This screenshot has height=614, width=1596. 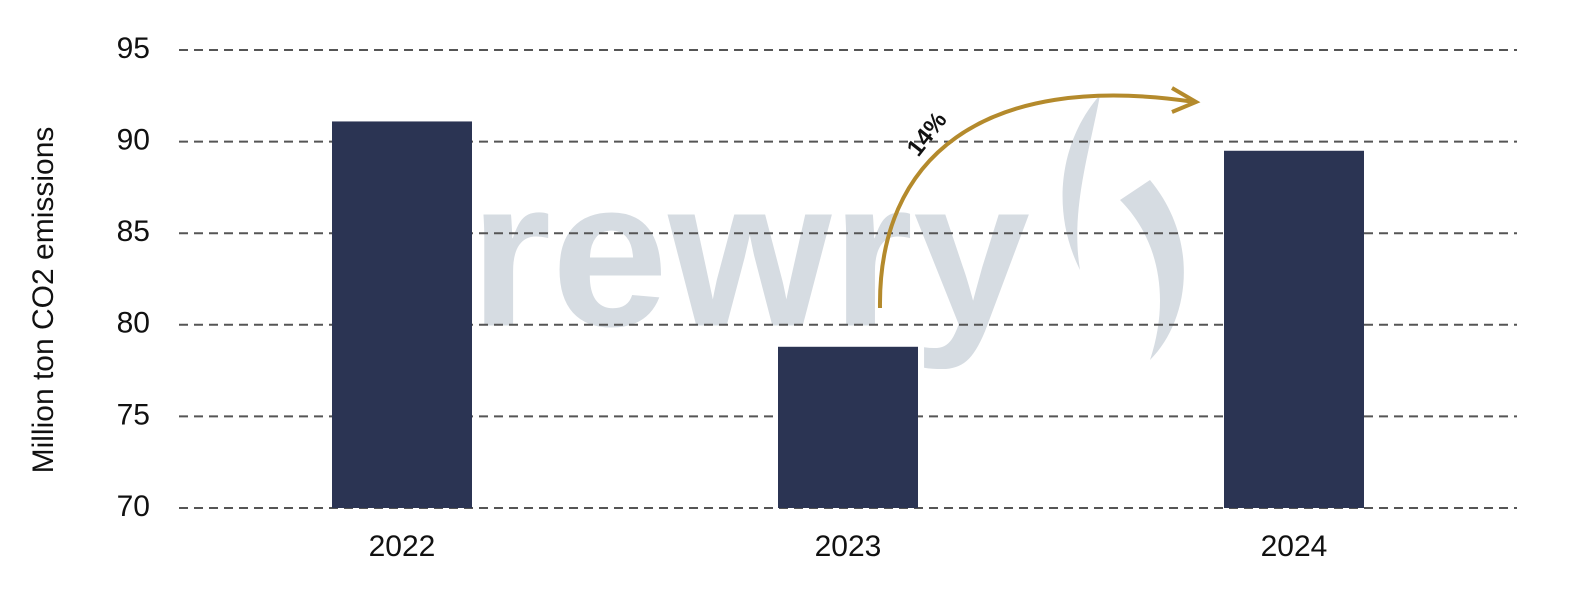 What do you see at coordinates (133, 414) in the screenshot?
I see `y-tick-label: 75` at bounding box center [133, 414].